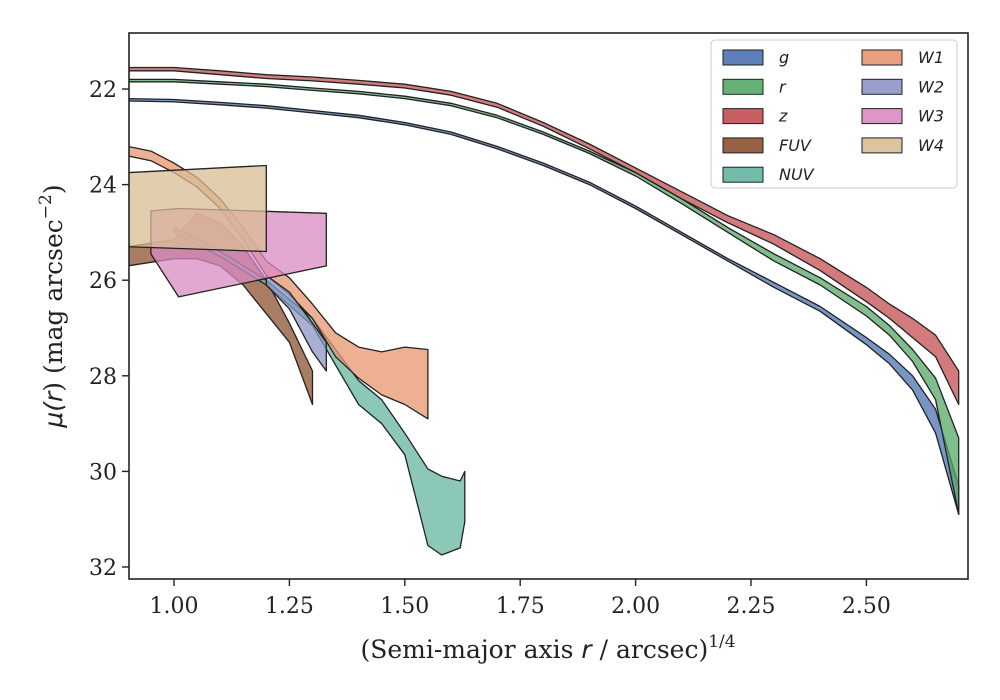  What do you see at coordinates (520, 606) in the screenshot?
I see `x-tick-label: 1.75` at bounding box center [520, 606].